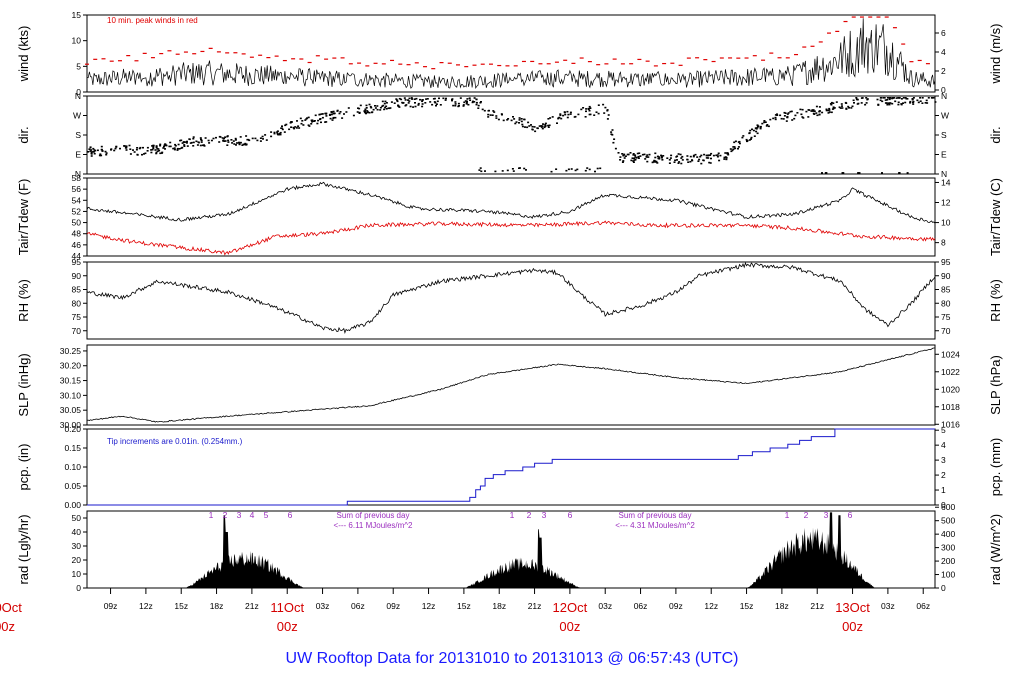 This screenshot has height=700, width=1024. Describe the element at coordinates (950, 372) in the screenshot. I see `slp-ytick-right-label: 1022` at that location.